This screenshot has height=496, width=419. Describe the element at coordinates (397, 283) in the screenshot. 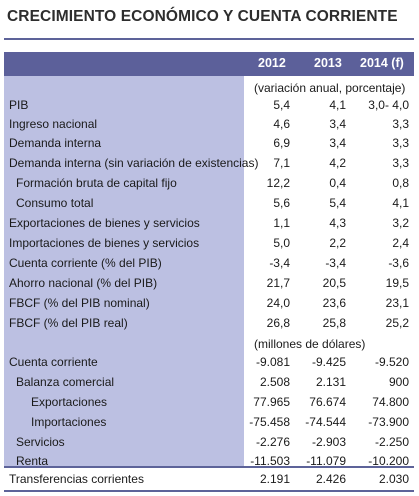

I see `cell-2014: 19,5` at that location.